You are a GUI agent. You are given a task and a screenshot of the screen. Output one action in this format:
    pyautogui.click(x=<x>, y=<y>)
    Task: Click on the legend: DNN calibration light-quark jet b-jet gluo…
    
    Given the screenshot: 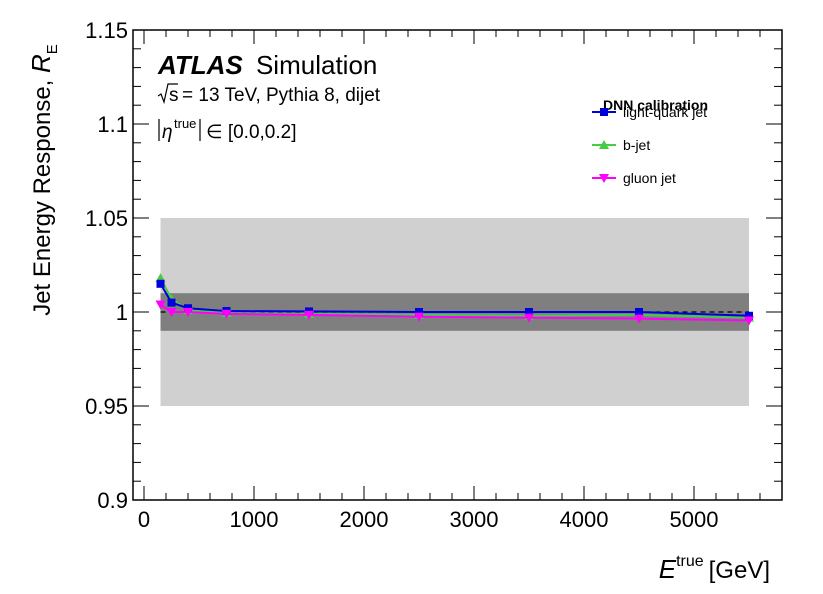 What is the action you would take?
    pyautogui.click(x=650, y=141)
    